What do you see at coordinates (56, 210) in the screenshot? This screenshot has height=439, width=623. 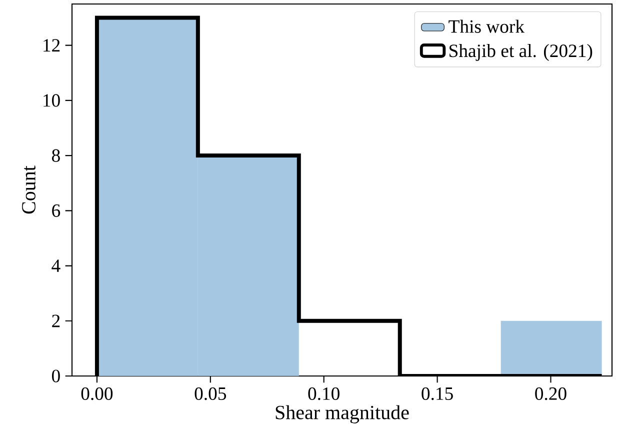 I see `y-tick-label: 6` at bounding box center [56, 210].